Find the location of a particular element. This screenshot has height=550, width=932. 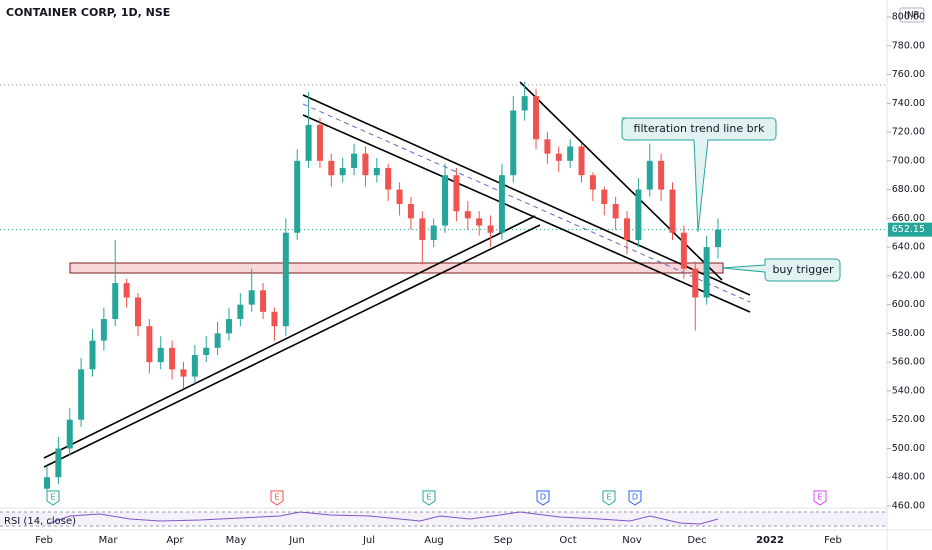

y-tick-label: 460.00 is located at coordinates (908, 506).